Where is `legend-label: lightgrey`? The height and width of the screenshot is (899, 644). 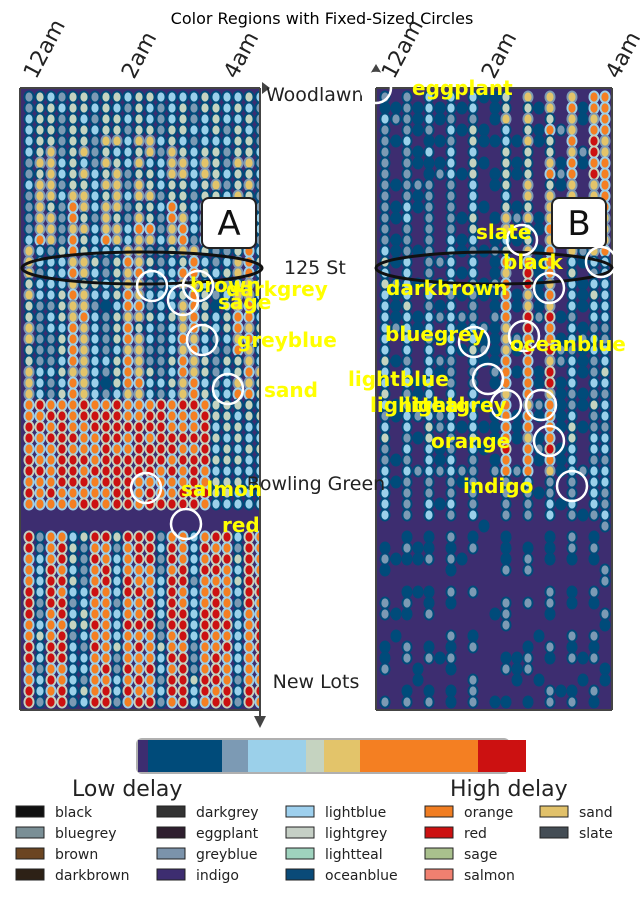
legend-label: lightgrey is located at coordinates (356, 834).